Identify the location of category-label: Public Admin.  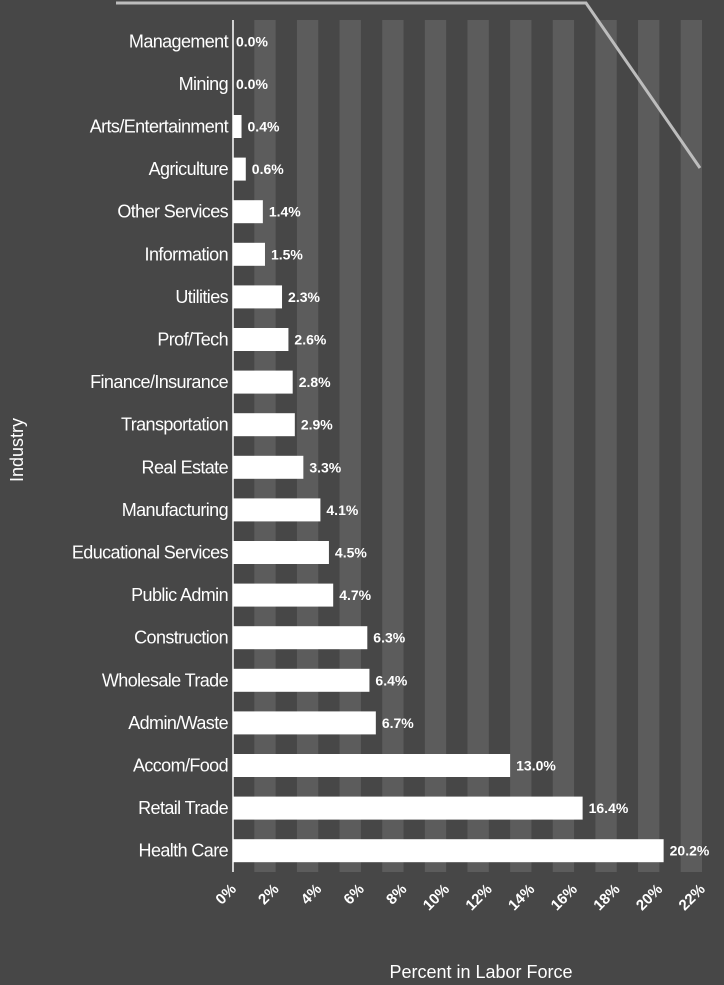
(179, 595).